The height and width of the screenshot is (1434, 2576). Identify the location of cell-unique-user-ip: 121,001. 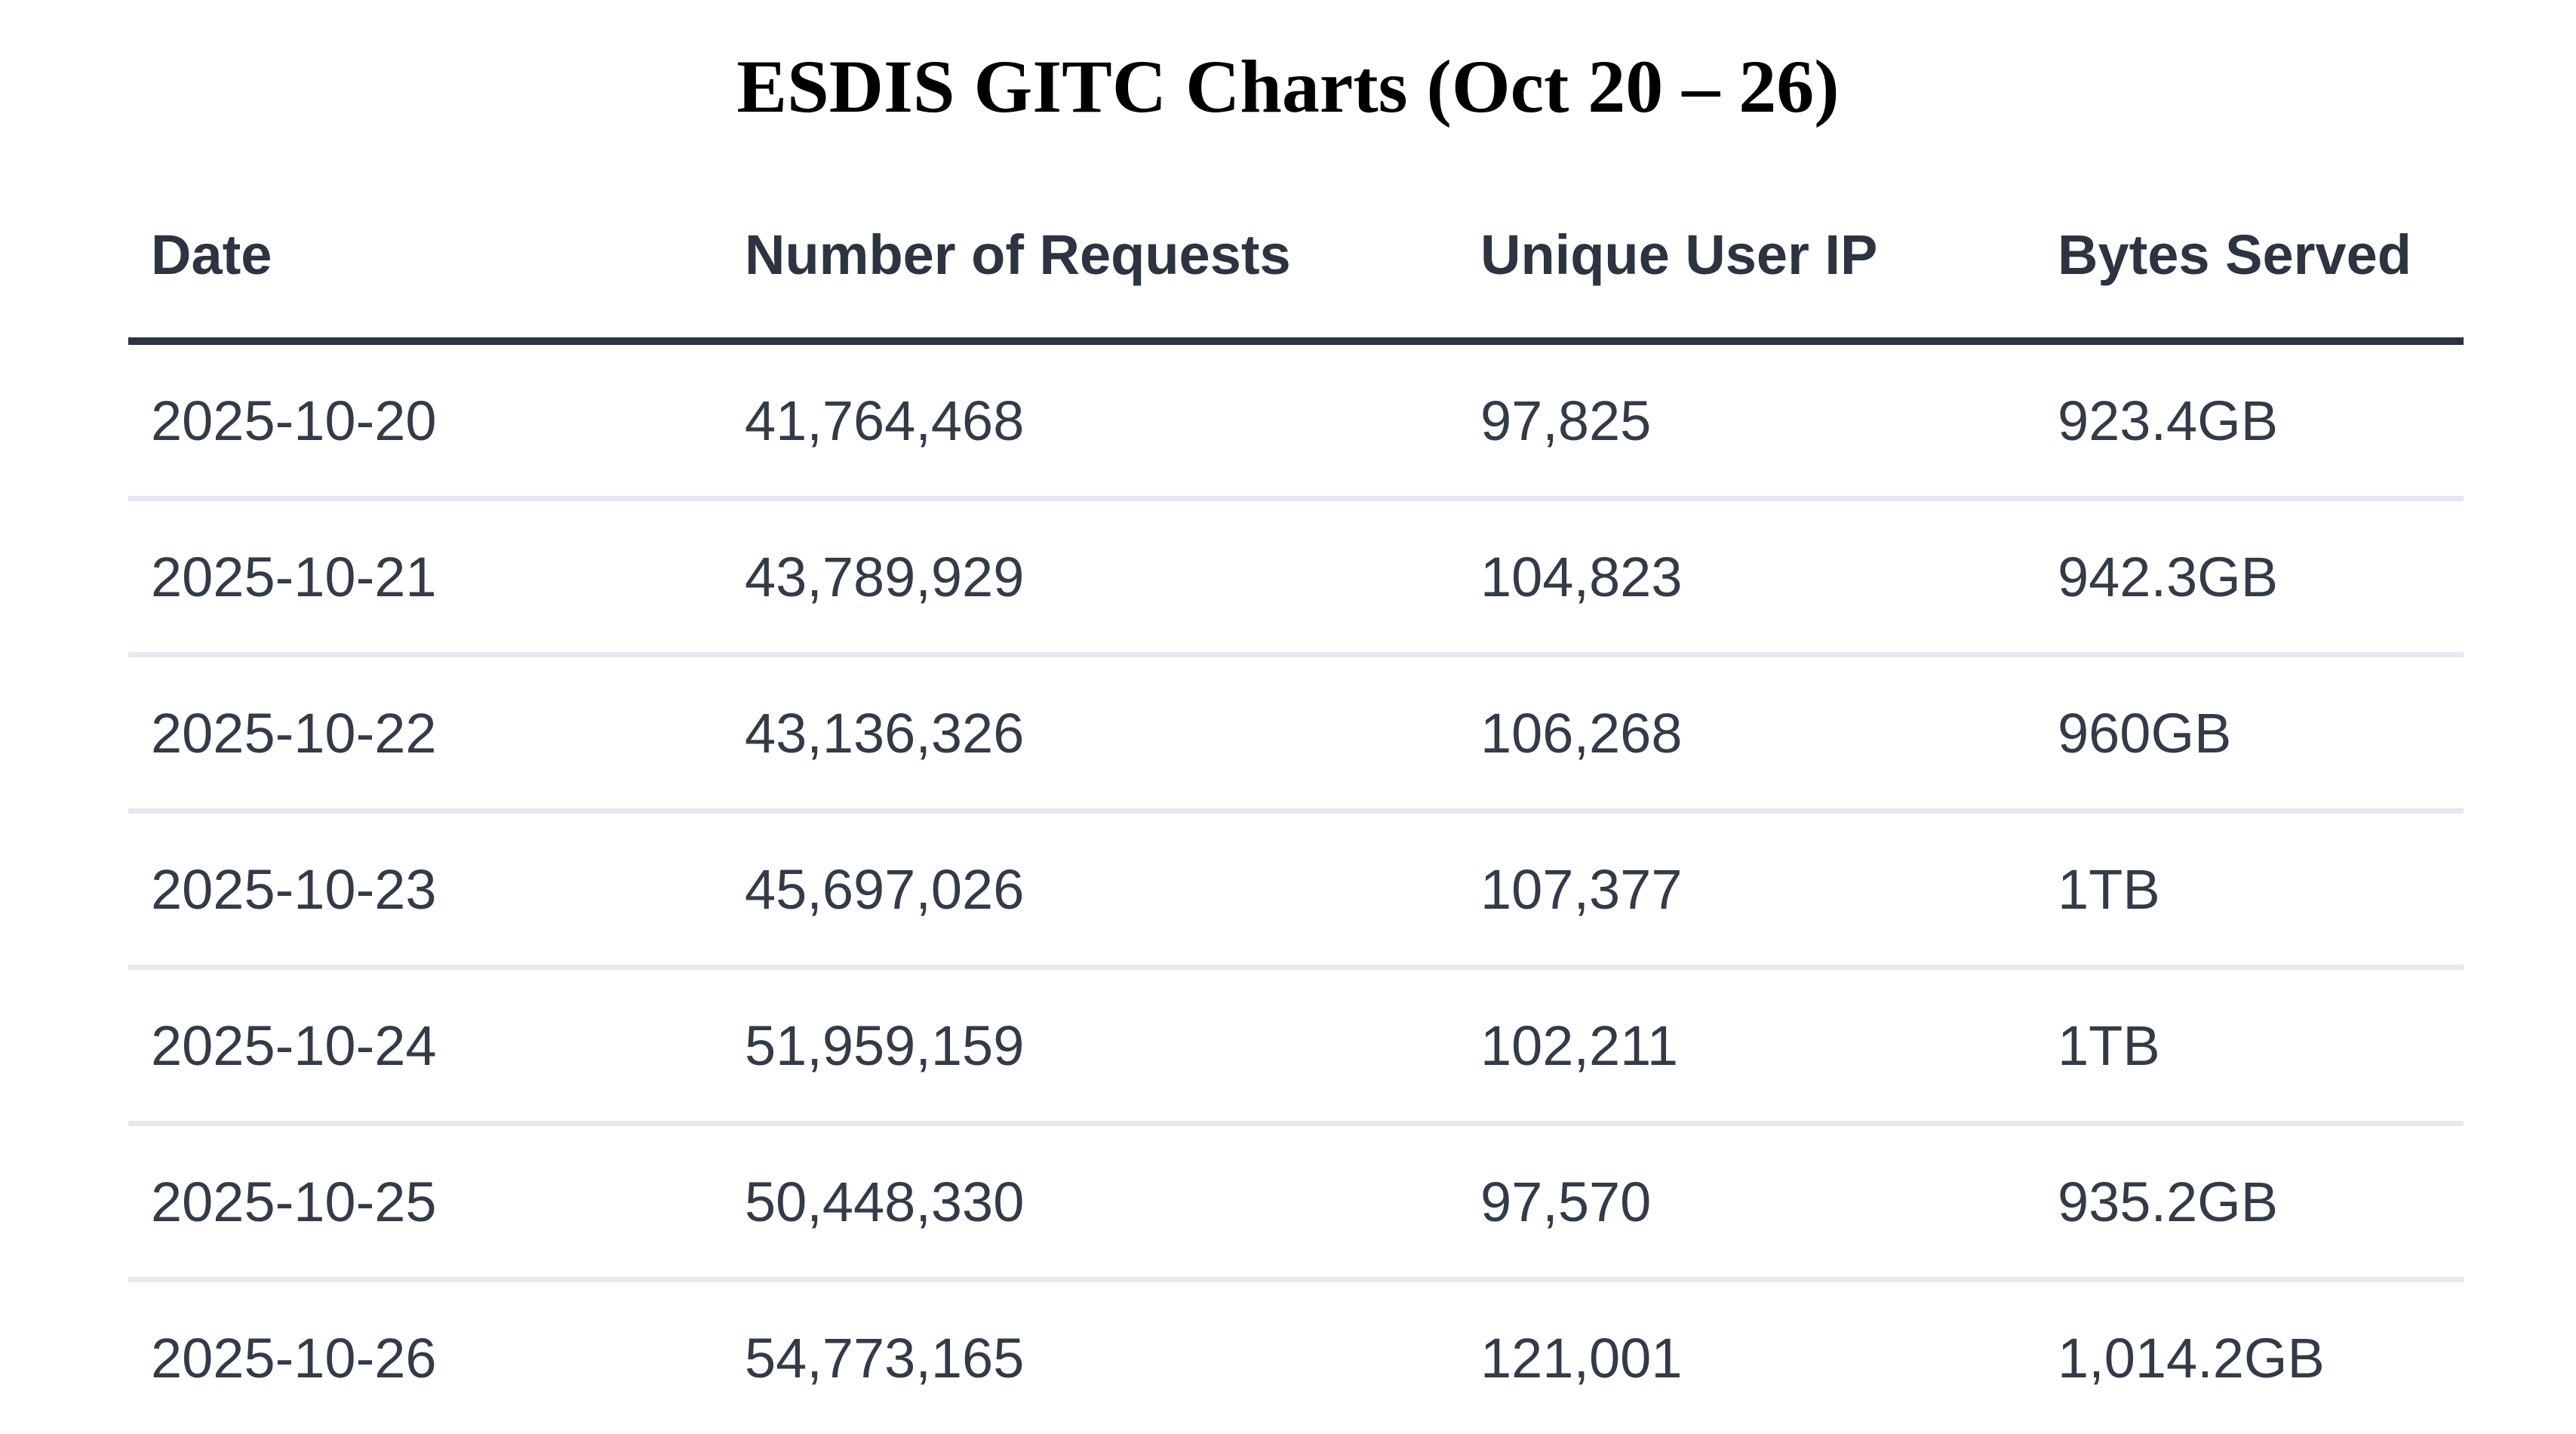
(1581, 1357).